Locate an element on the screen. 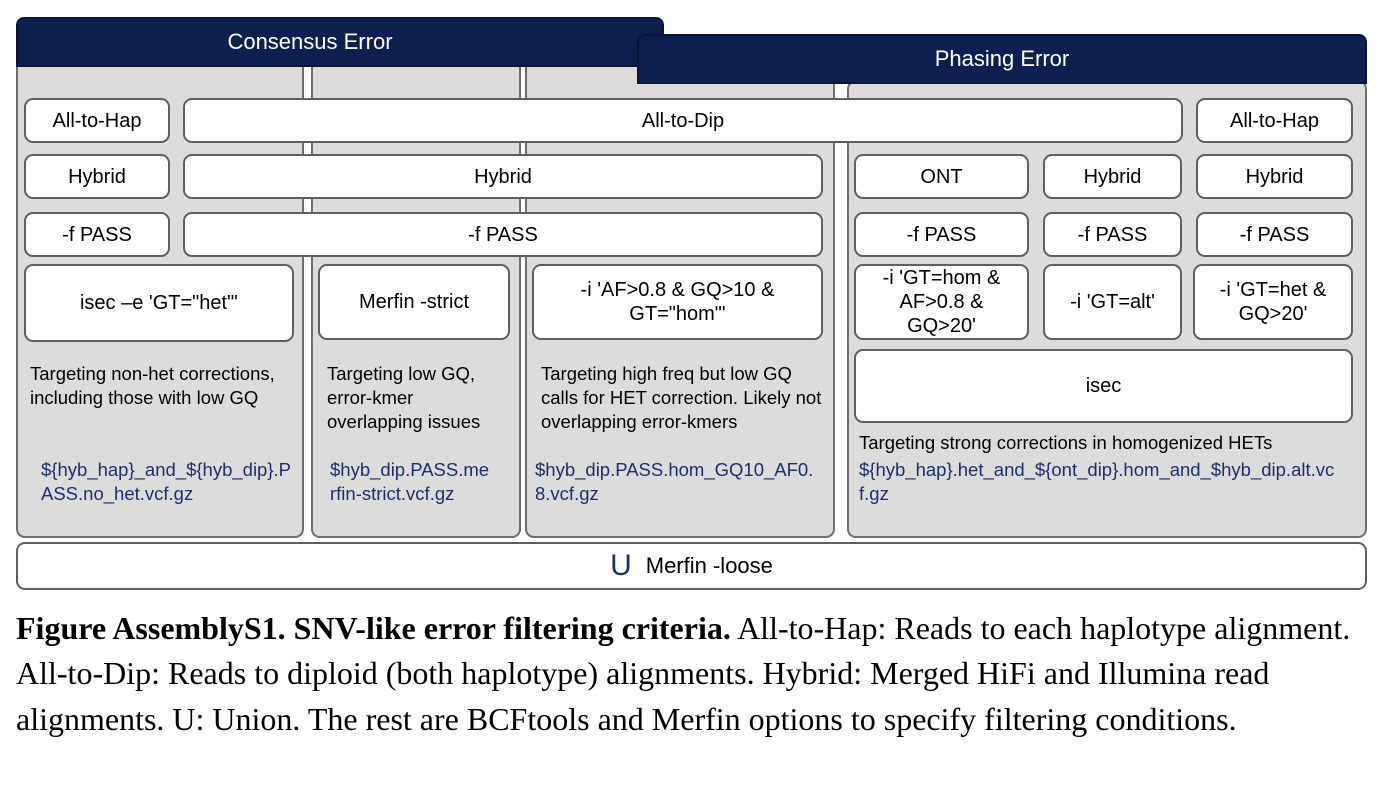  pass-box-2: -f PASS is located at coordinates (503, 234).